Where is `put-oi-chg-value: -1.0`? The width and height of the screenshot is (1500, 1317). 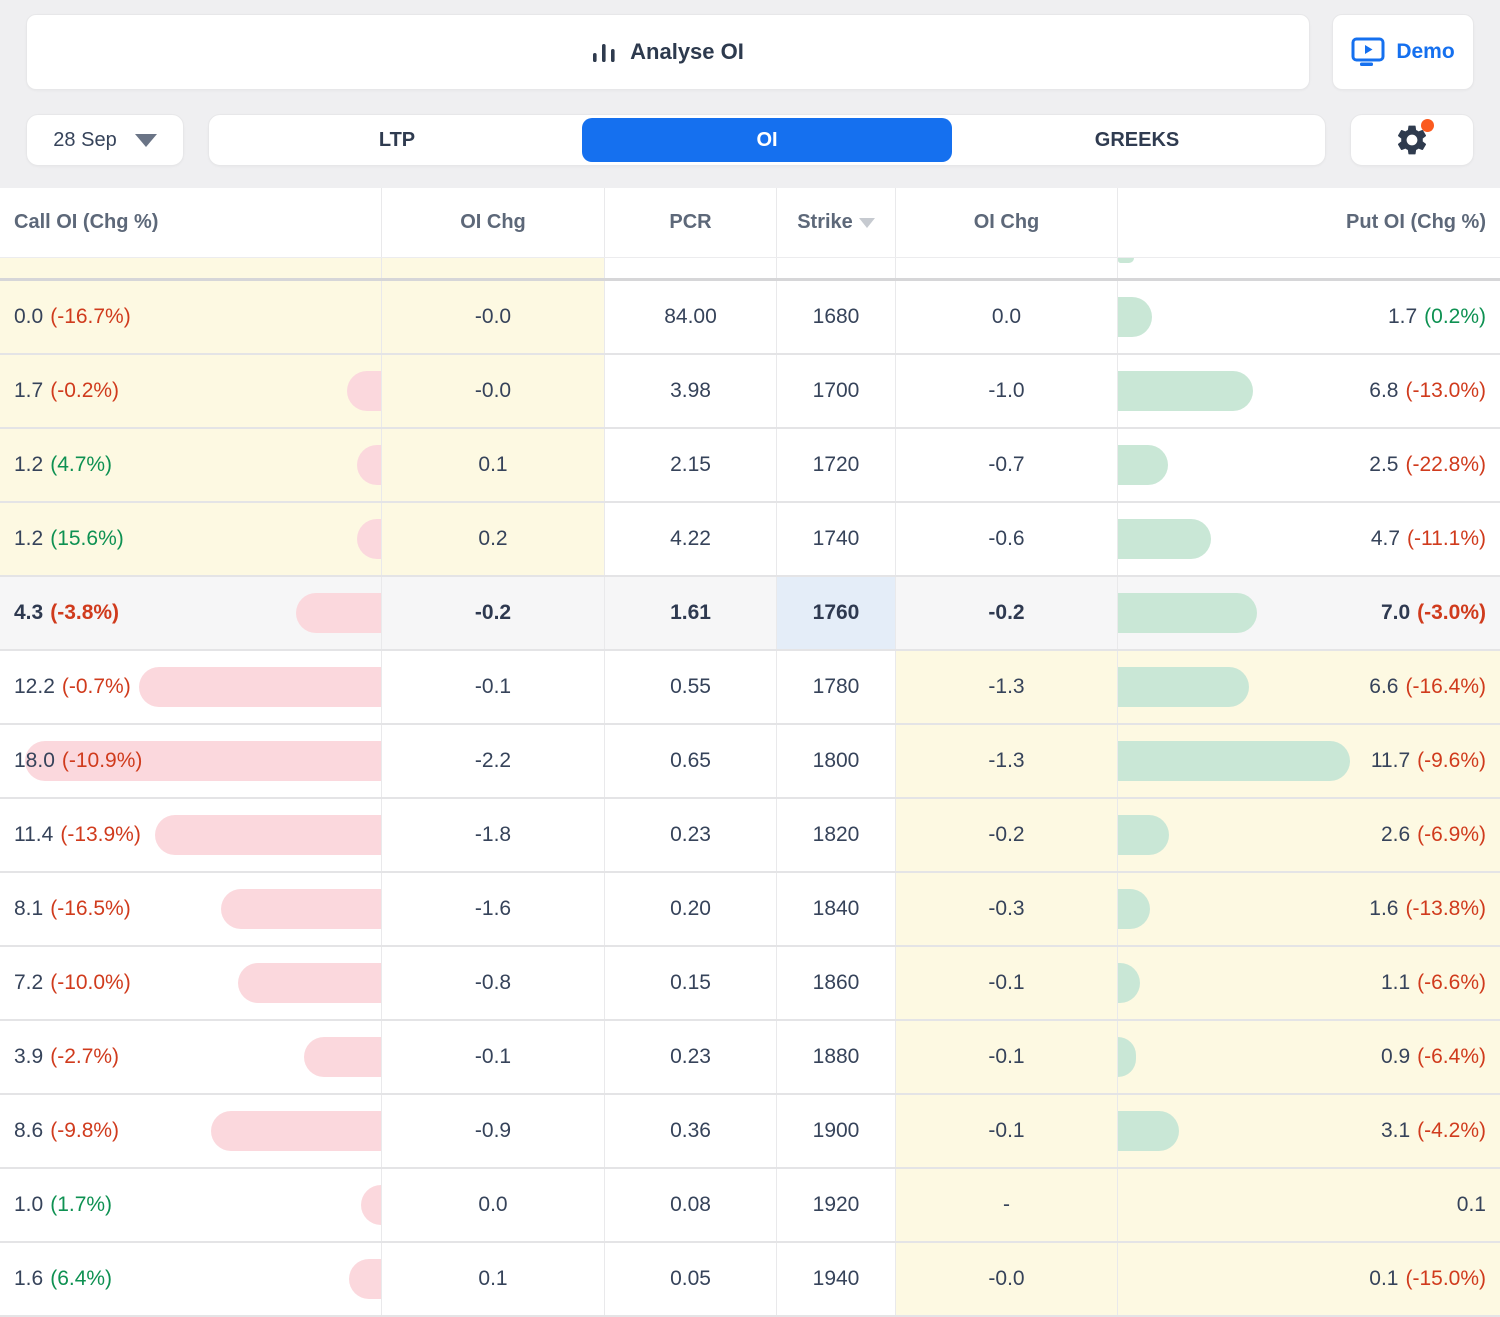
put-oi-chg-value: -1.0 is located at coordinates (1006, 390).